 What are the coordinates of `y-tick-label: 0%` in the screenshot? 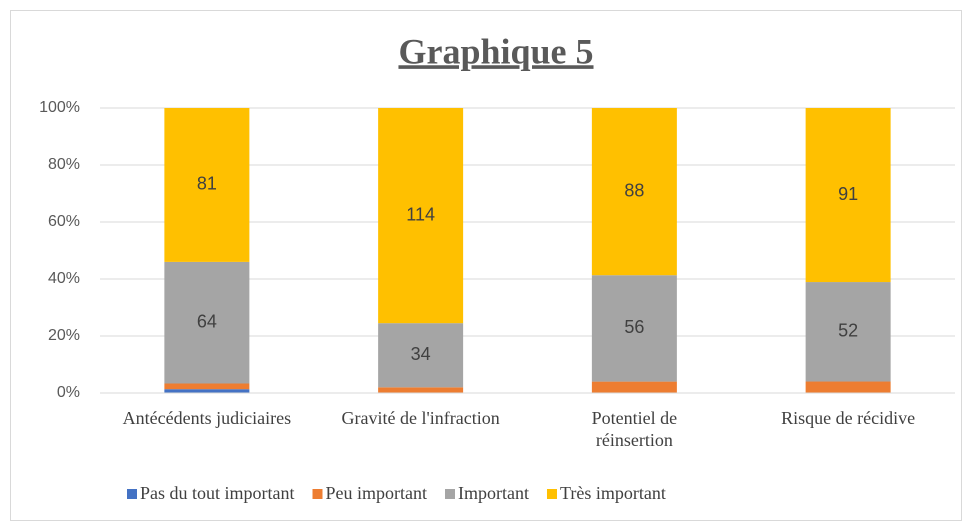 It's located at (68, 392).